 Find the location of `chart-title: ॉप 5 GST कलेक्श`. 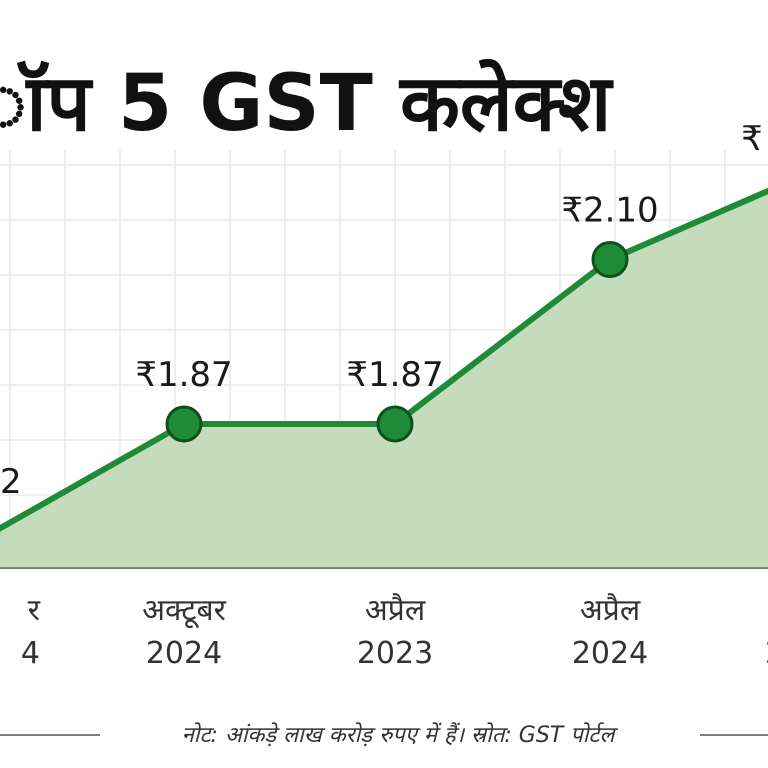

chart-title: ॉप 5 GST कलेक्श is located at coordinates (307, 103).